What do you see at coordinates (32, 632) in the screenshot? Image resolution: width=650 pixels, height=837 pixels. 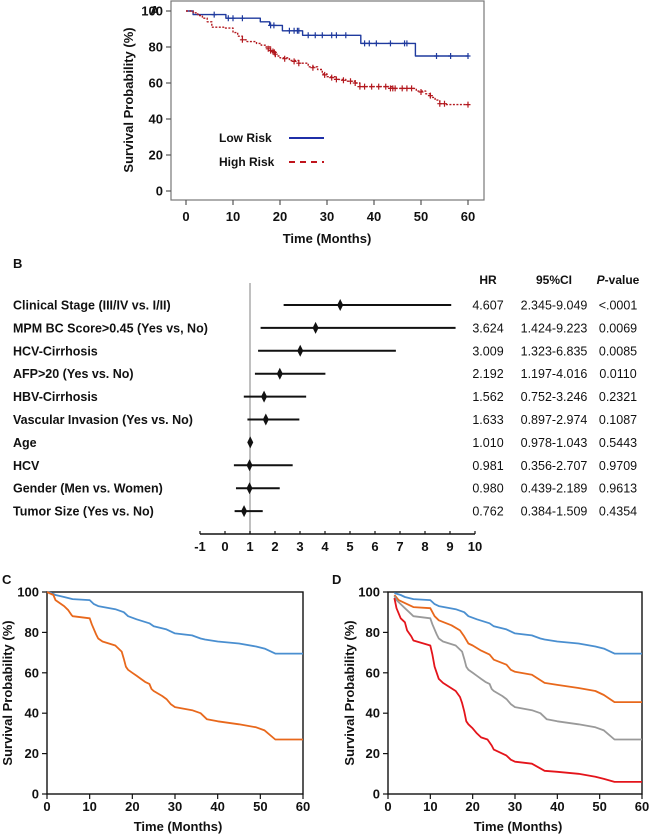 I see `panel-c-ytick-label: 80` at bounding box center [32, 632].